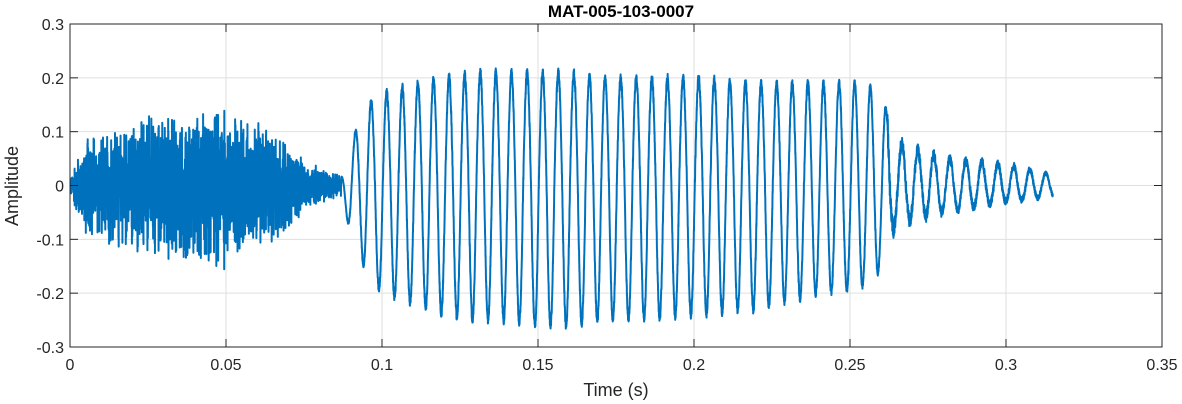 The width and height of the screenshot is (1182, 404). I want to click on y-tick-label: 0, so click(59, 187).